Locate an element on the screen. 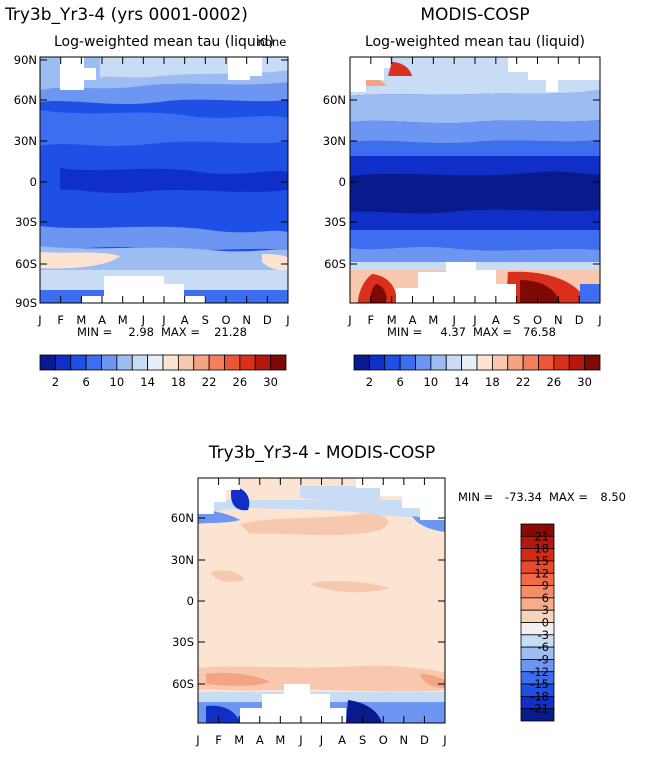 This screenshot has width=646, height=757. panel-diff-missing-south is located at coordinates (293, 703).